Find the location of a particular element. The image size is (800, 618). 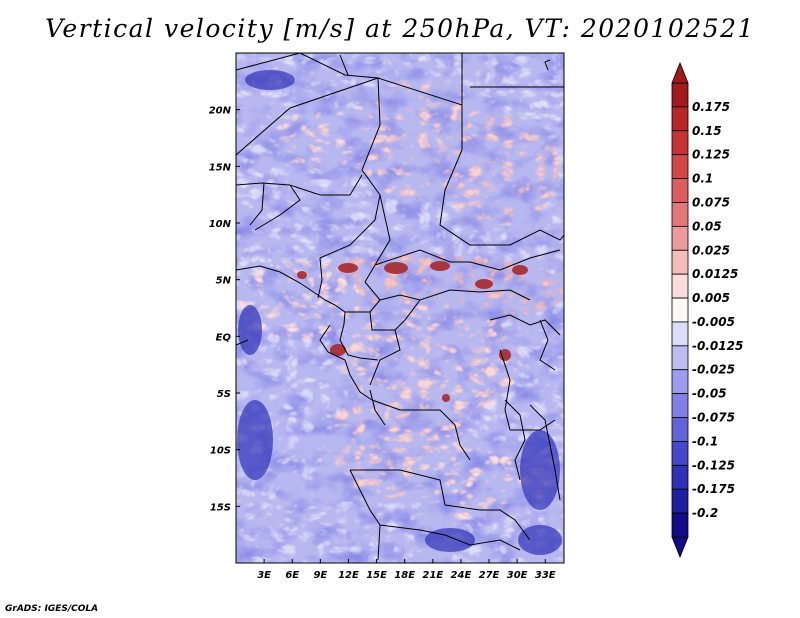

colorbar-label: -0.05 is located at coordinates (709, 394).